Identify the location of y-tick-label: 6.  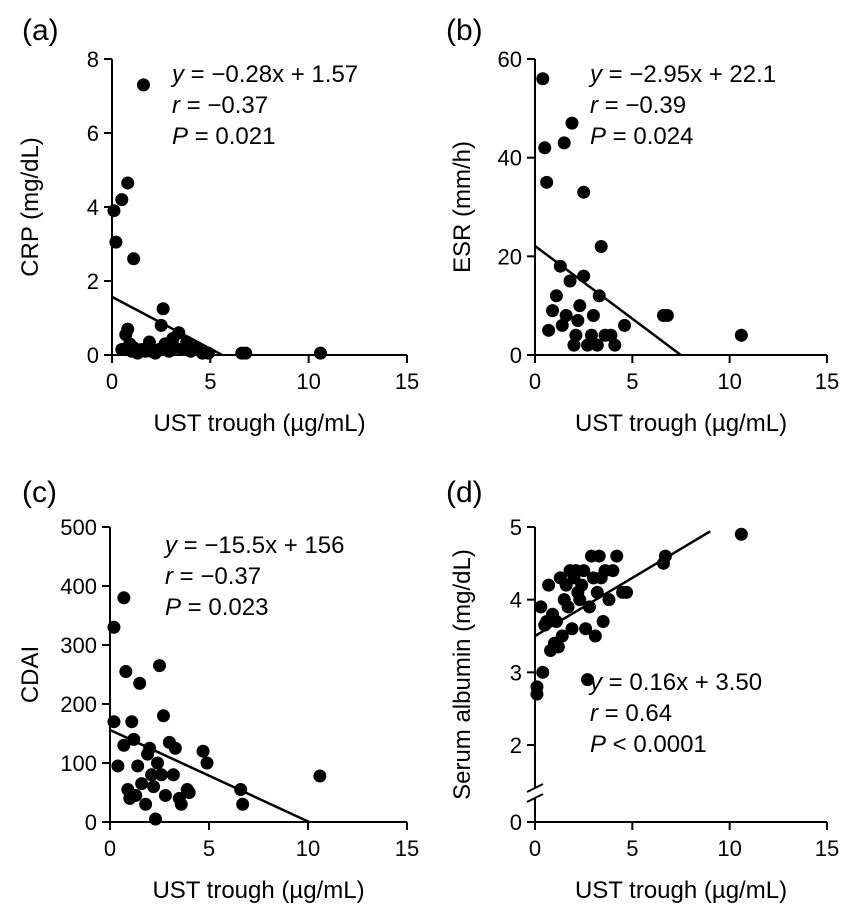
(93, 133).